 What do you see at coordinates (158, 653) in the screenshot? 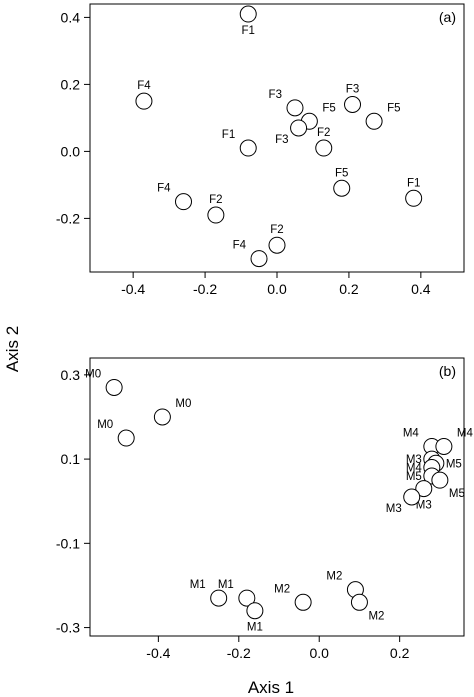
I see `chart-1-x-tick-label: -0.4` at bounding box center [158, 653].